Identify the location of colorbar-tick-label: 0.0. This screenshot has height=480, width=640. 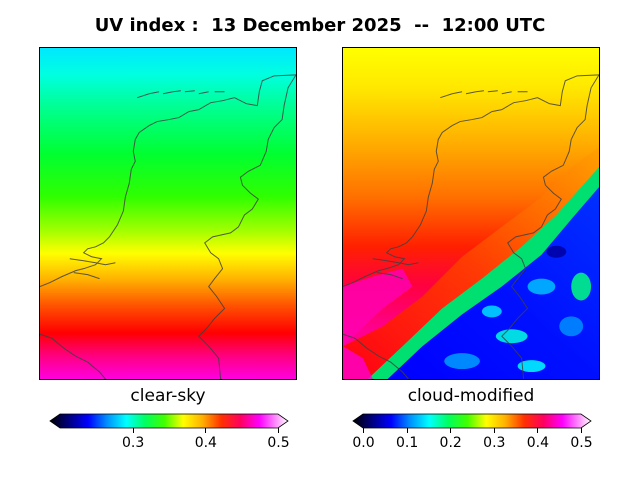
(363, 443).